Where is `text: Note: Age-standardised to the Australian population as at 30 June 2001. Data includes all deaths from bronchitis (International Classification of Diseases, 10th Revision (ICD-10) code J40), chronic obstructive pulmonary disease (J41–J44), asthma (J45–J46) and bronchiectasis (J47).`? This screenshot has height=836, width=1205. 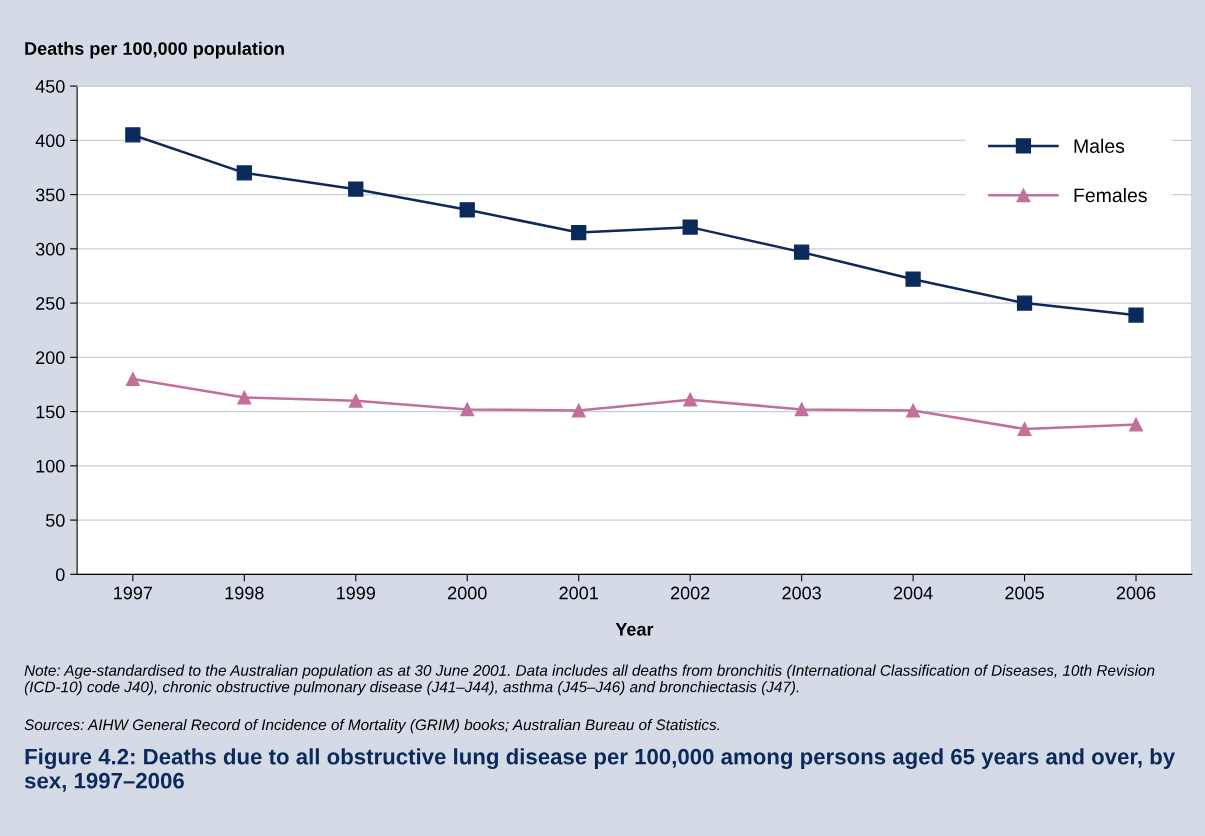
text: Note: Age-standardised to the Australian population as at 30 June 2001. Data includes all deaths from bronchitis (International Classification of Diseases, 10th Revision (ICD-10) code J40), chronic obstructive pulmonary disease (J41–J44), asthma (J45–J46) and bronchiectasis (J47). is located at coordinates (589, 680).